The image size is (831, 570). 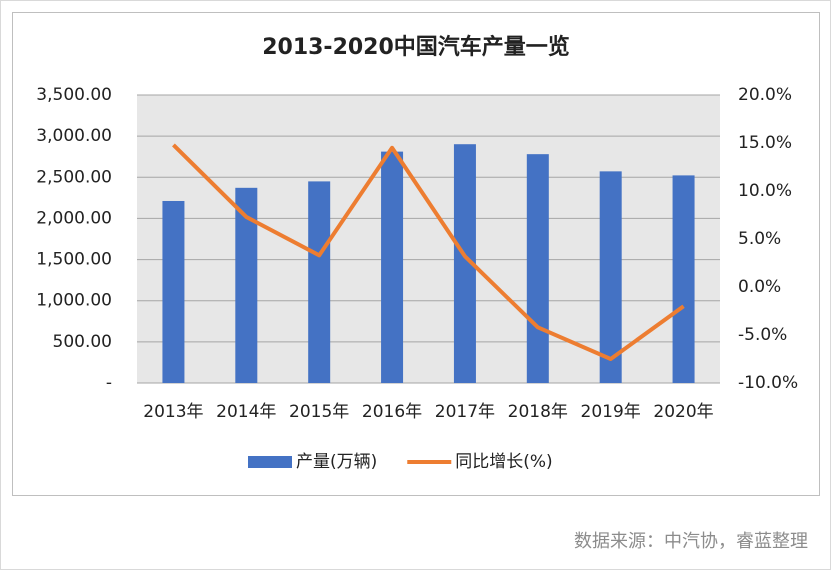 What do you see at coordinates (765, 143) in the screenshot?
I see `y2-tick-label: 15.0%` at bounding box center [765, 143].